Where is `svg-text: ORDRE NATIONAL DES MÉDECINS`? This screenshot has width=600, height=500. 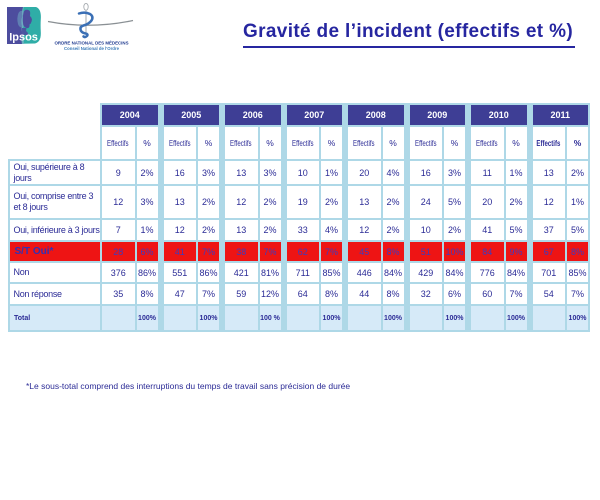 svg-text: ORDRE NATIONAL DES MÉDECINS is located at coordinates (92, 43).